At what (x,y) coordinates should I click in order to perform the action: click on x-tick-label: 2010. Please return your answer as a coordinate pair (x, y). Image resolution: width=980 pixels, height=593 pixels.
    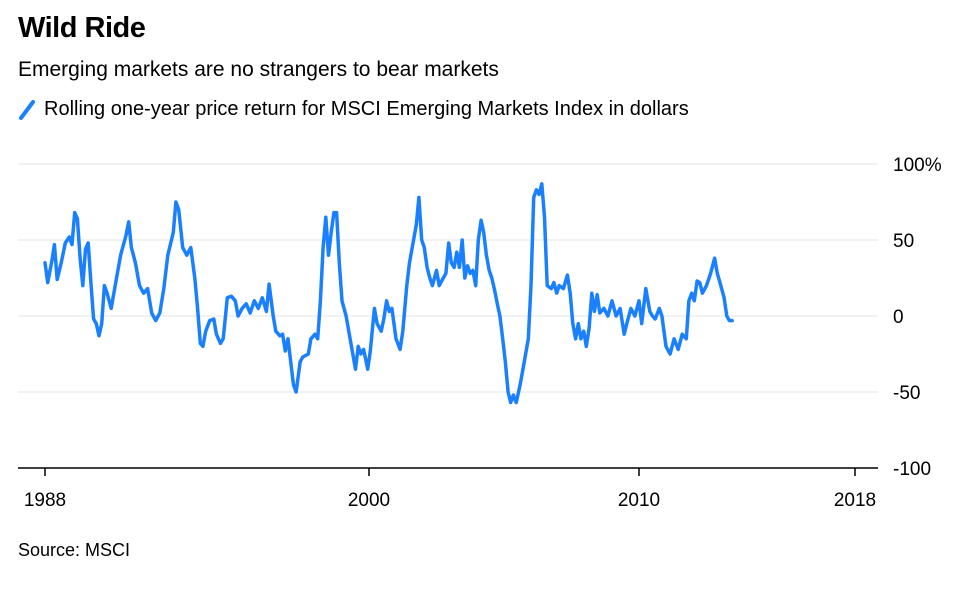
    Looking at the image, I should click on (639, 500).